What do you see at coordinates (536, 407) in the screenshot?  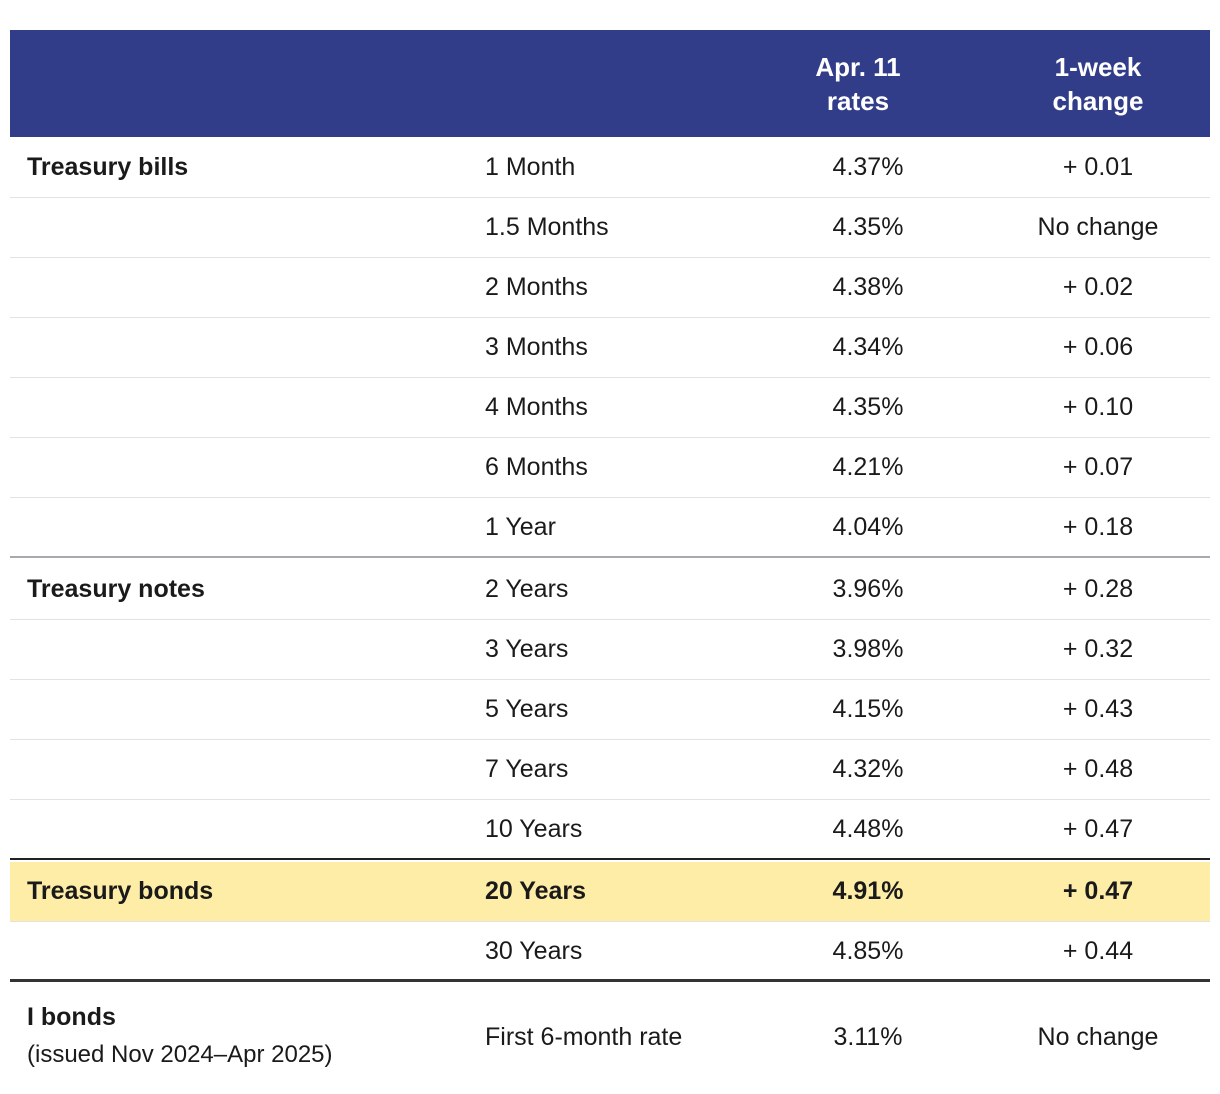 I see `term: 4 Months` at bounding box center [536, 407].